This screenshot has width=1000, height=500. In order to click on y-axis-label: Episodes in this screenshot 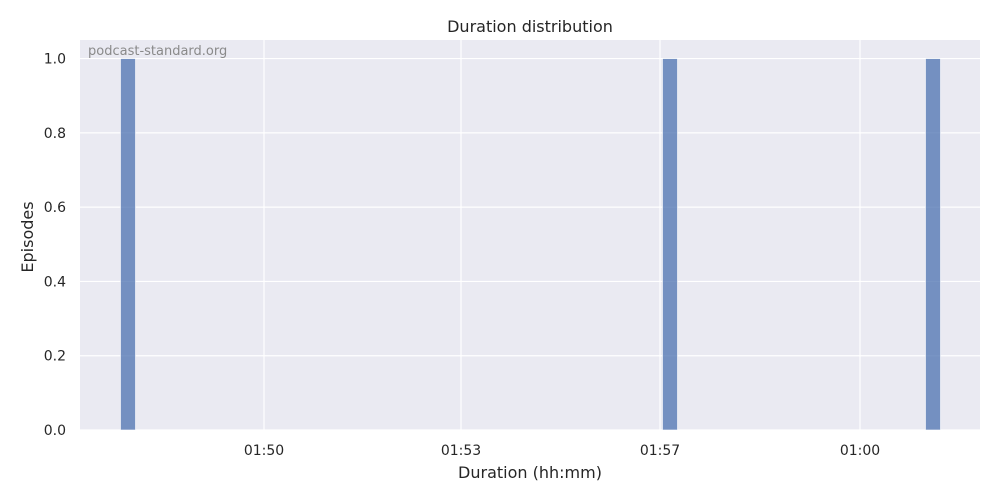, I will do `click(27, 236)`.